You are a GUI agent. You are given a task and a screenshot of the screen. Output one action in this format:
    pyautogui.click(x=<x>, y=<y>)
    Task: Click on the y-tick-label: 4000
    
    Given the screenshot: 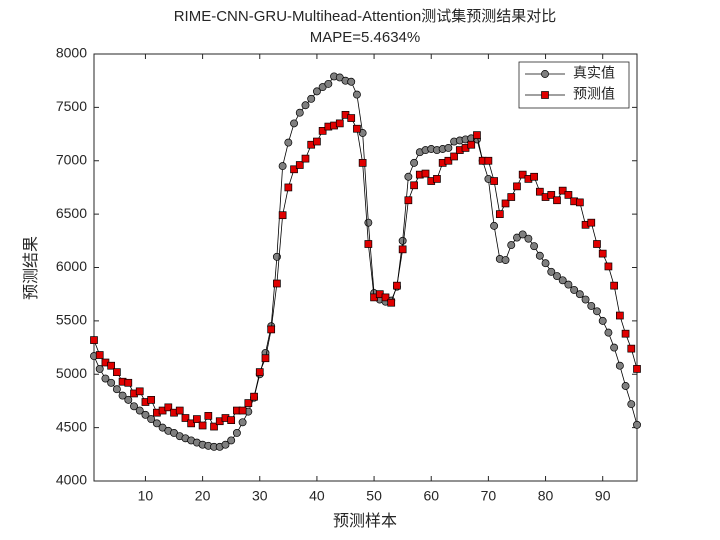 What is the action you would take?
    pyautogui.click(x=71, y=480)
    